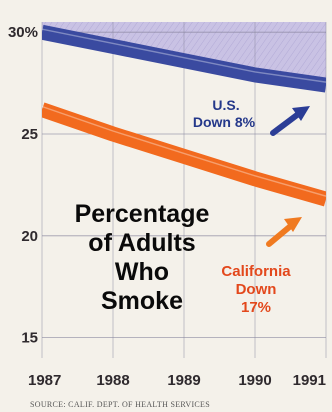 This screenshot has width=332, height=412. I want to click on y-tick-label-2: 20, so click(29, 236).